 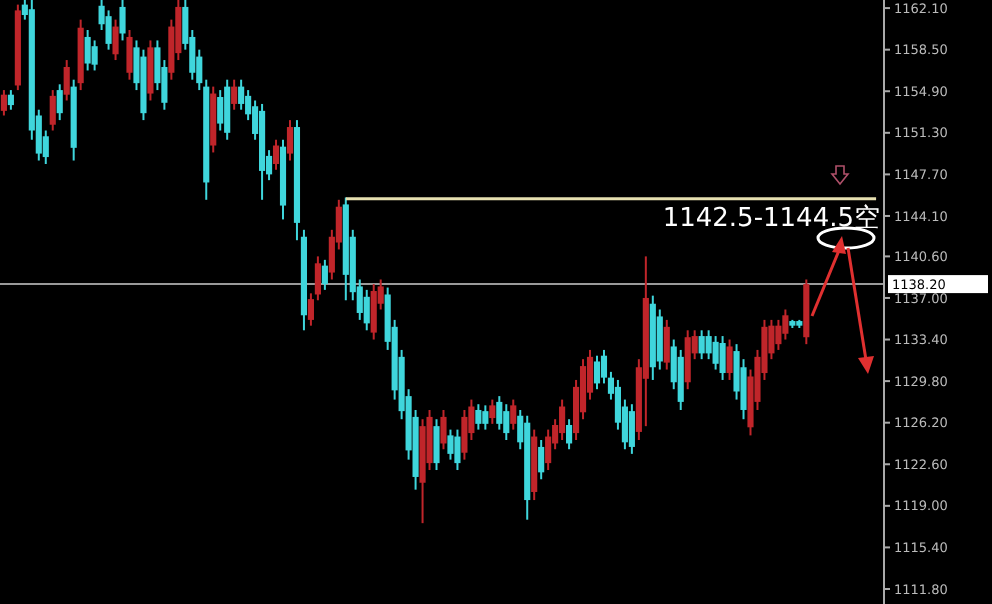 I want to click on annotation: 1142.5-1144.5空, so click(x=771, y=219).